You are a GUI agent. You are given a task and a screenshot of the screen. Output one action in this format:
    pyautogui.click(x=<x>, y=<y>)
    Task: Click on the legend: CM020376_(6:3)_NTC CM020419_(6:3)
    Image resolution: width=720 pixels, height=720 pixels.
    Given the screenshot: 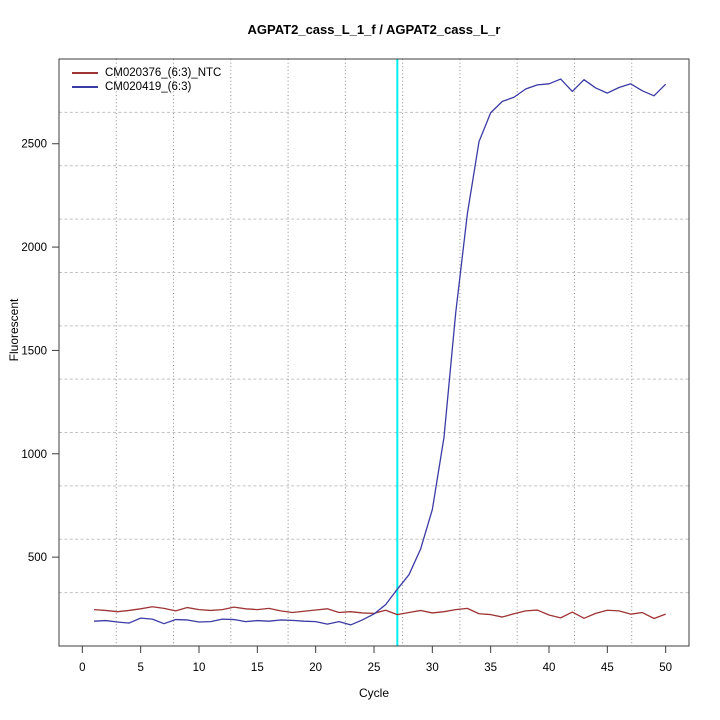 What is the action you would take?
    pyautogui.click(x=146, y=80)
    